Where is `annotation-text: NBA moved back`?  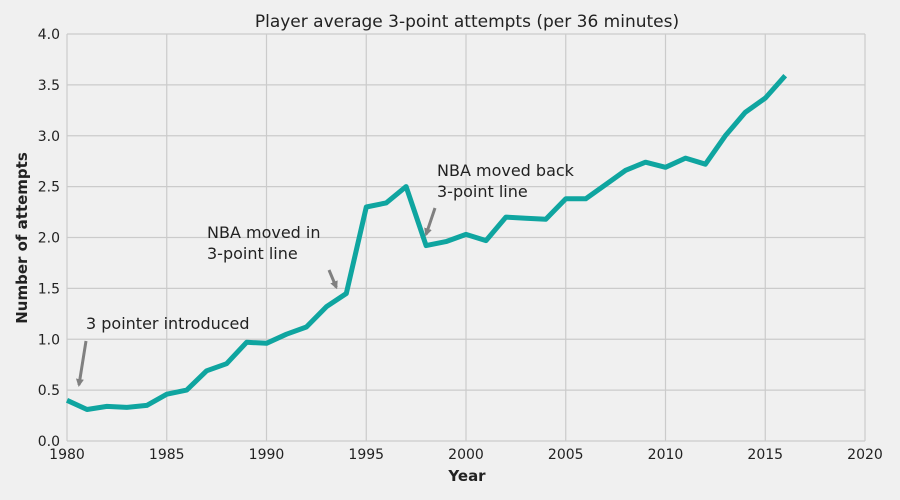 annotation-text: NBA moved back is located at coordinates (506, 170).